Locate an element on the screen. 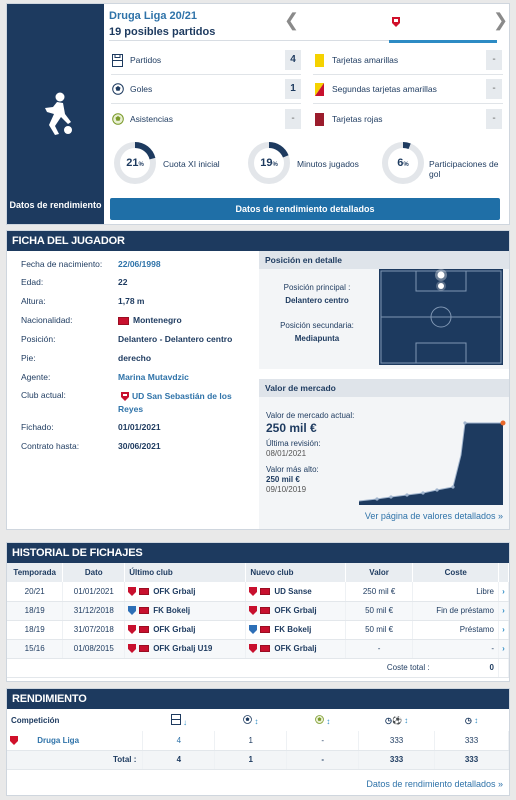  club-name: OFK Grbalj U19 is located at coordinates (183, 648).